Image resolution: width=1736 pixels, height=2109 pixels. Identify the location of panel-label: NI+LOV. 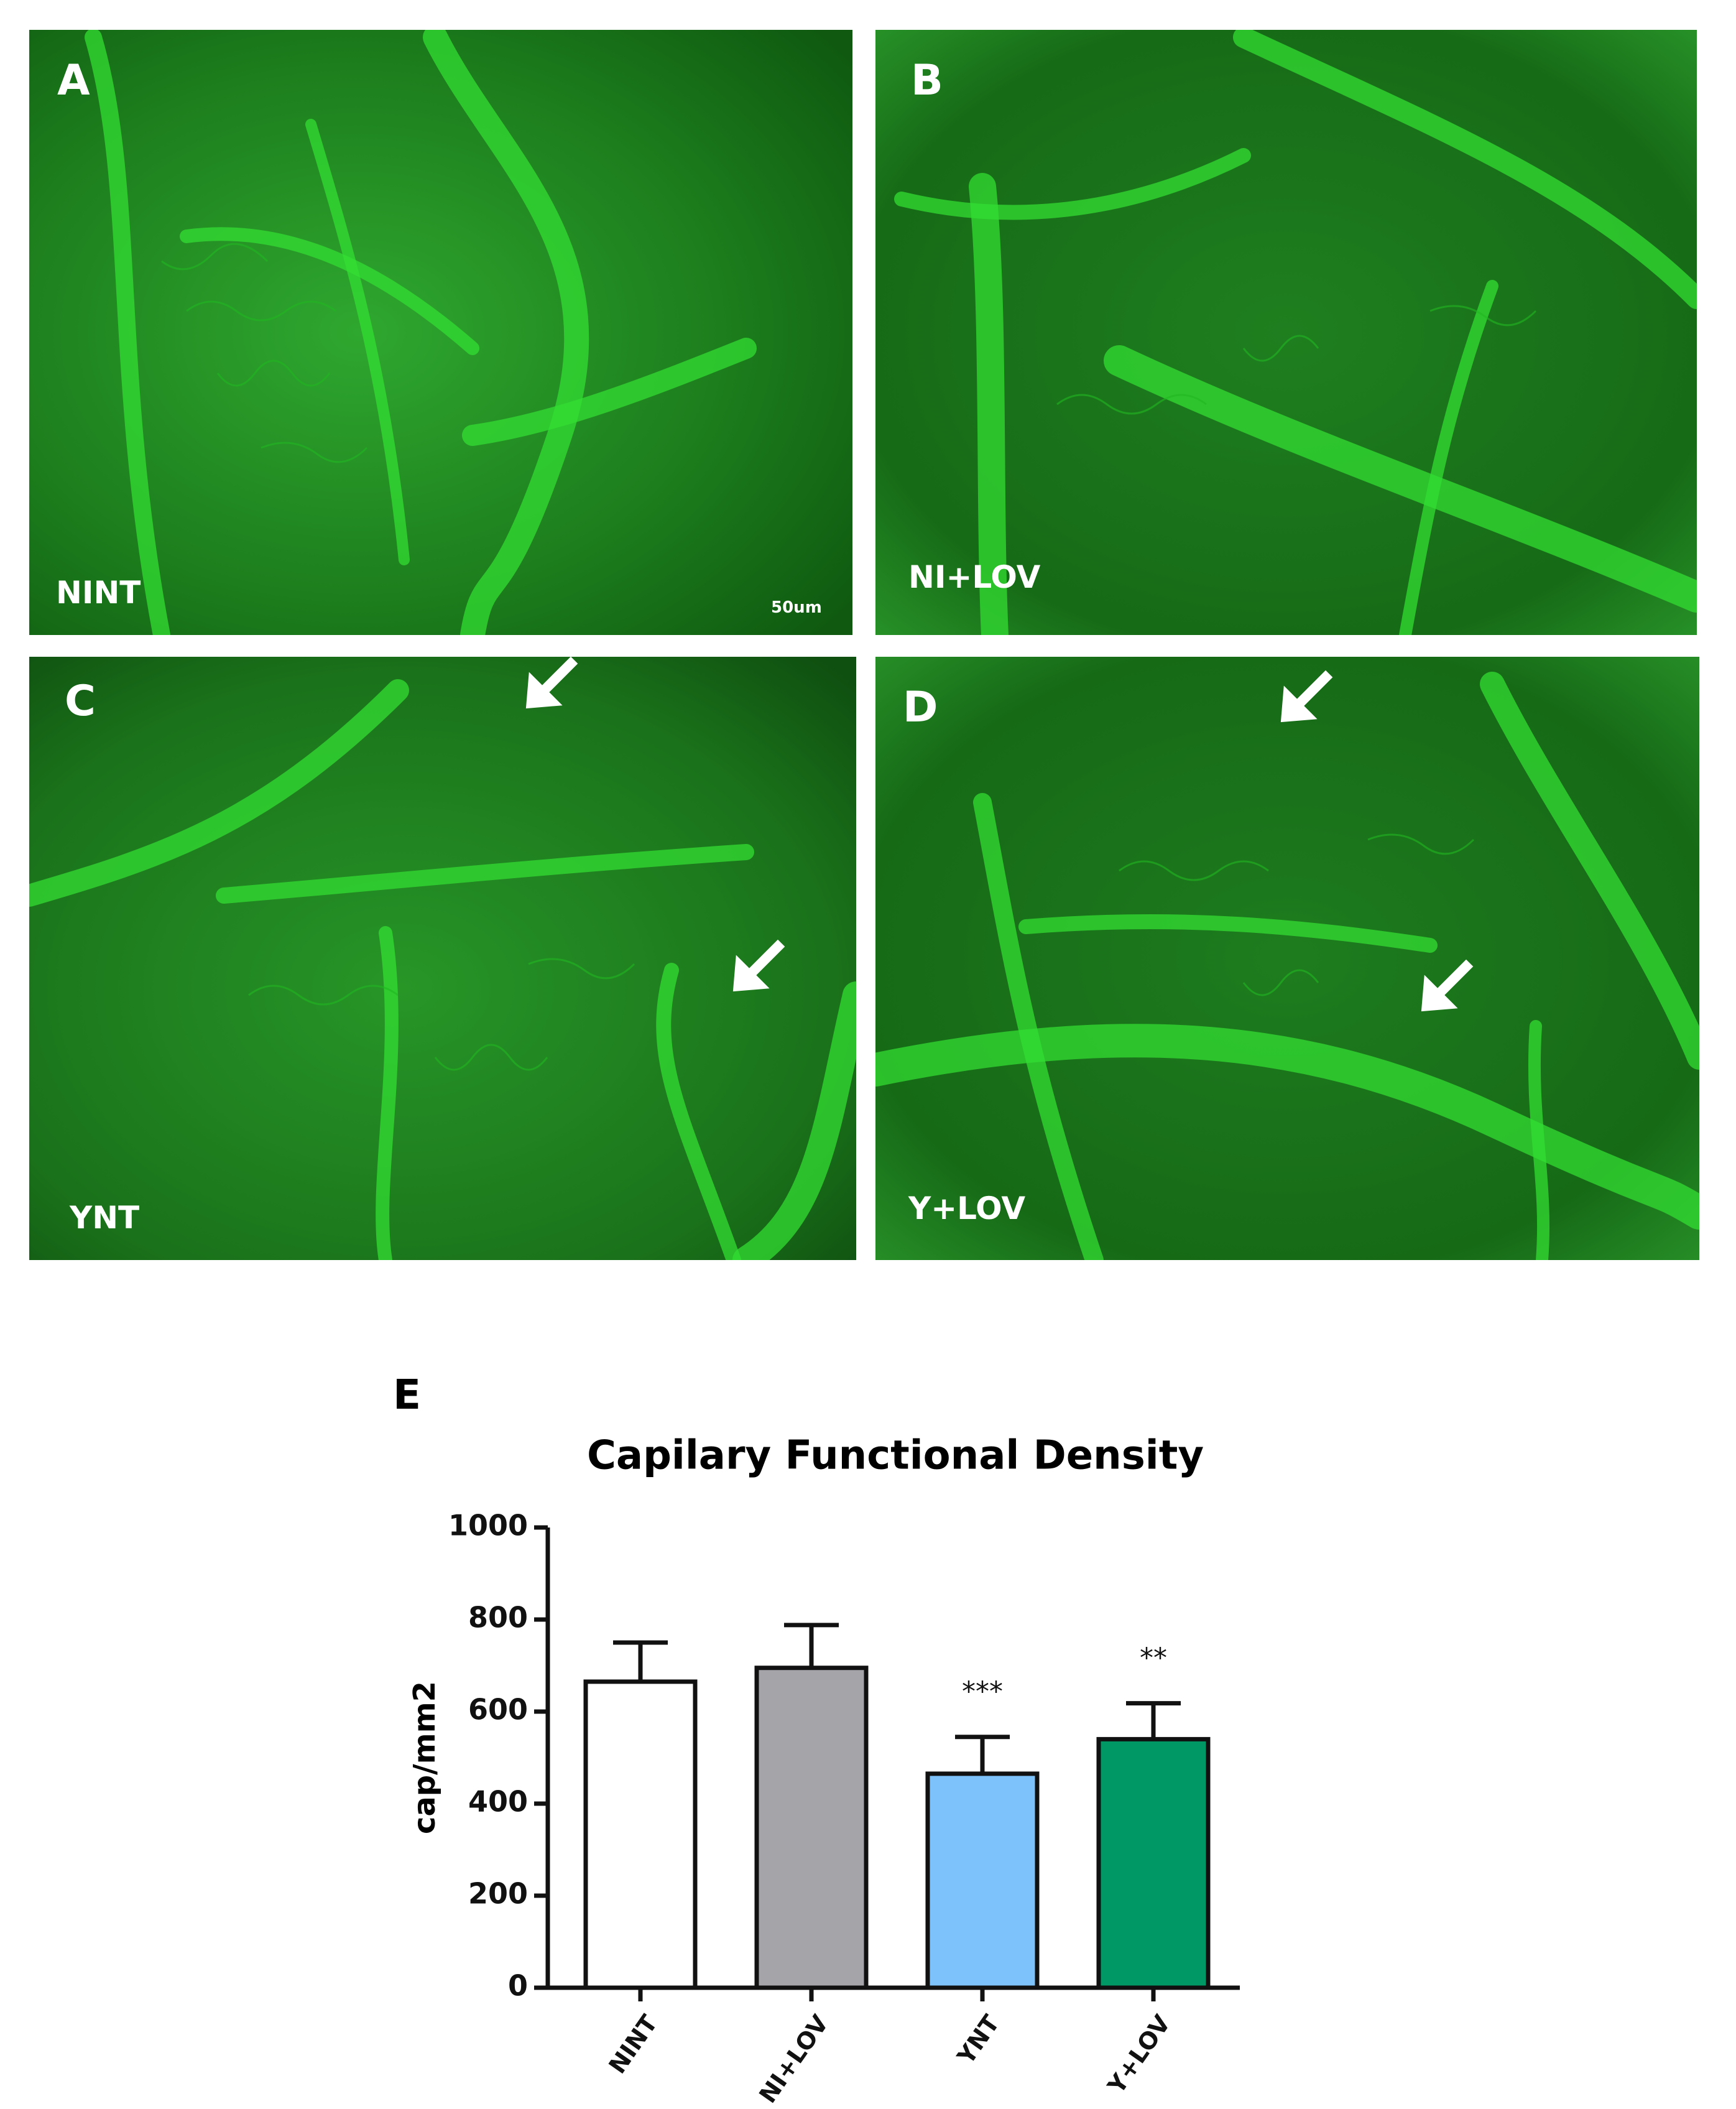
(974, 577).